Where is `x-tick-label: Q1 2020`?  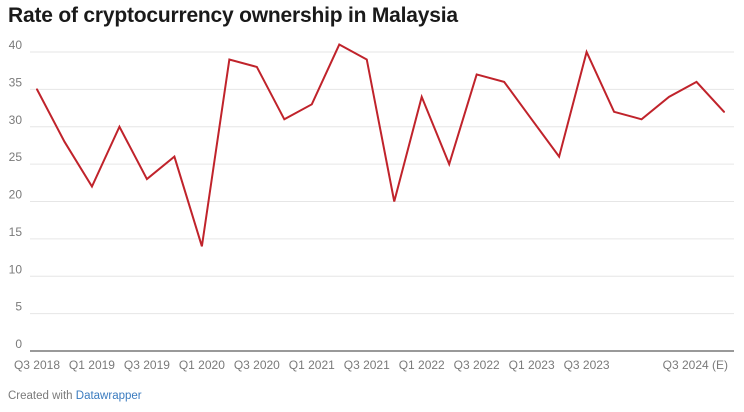
x-tick-label: Q1 2020 is located at coordinates (202, 365).